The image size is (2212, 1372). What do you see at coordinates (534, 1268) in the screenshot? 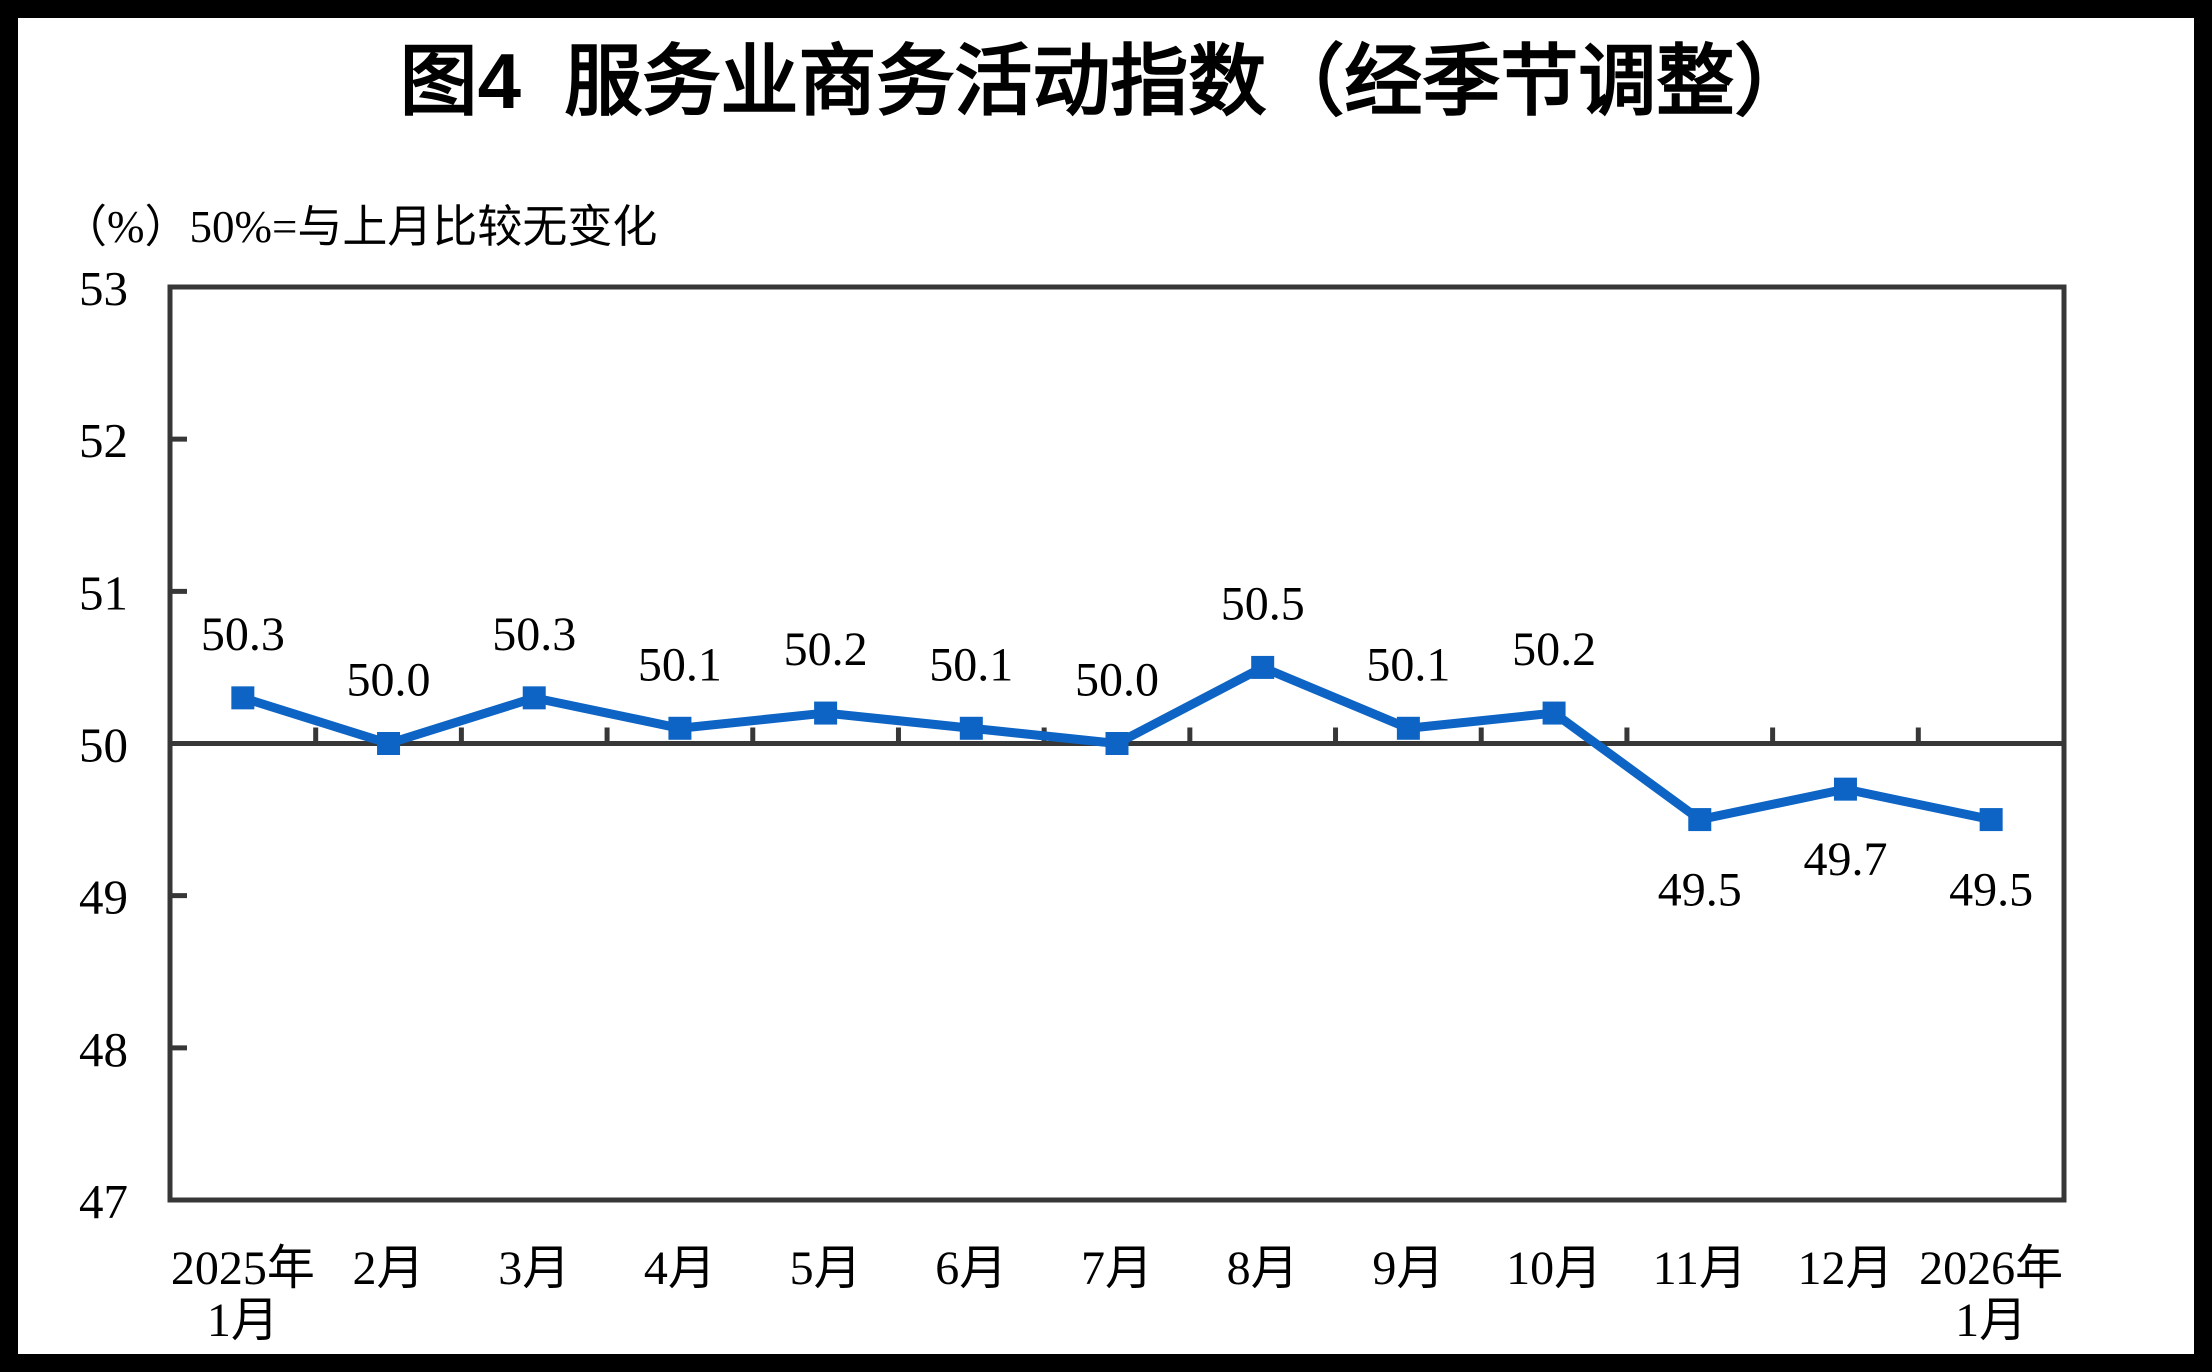
I see `x-axis-label: 3月` at bounding box center [534, 1268].